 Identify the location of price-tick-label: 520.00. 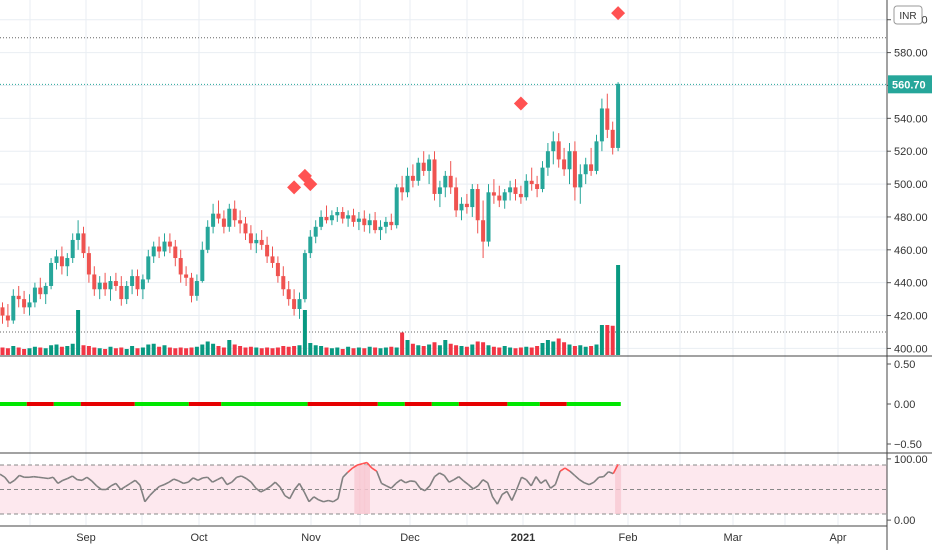
(911, 152).